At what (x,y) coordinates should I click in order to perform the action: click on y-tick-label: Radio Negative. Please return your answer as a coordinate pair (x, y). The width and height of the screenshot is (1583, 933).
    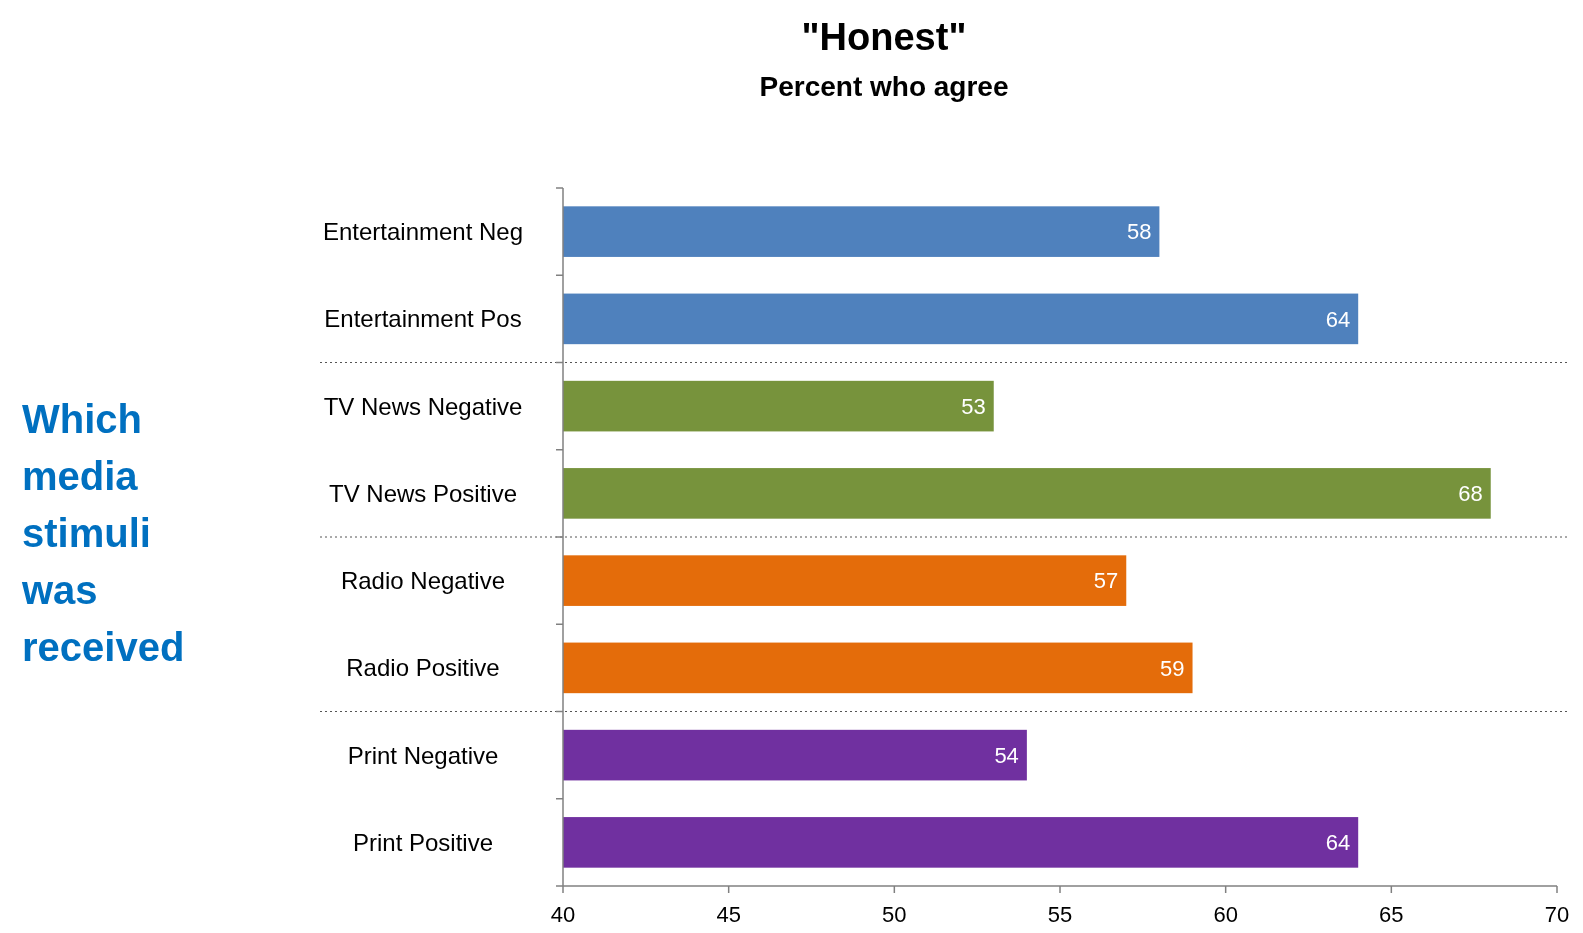
    Looking at the image, I should click on (423, 581).